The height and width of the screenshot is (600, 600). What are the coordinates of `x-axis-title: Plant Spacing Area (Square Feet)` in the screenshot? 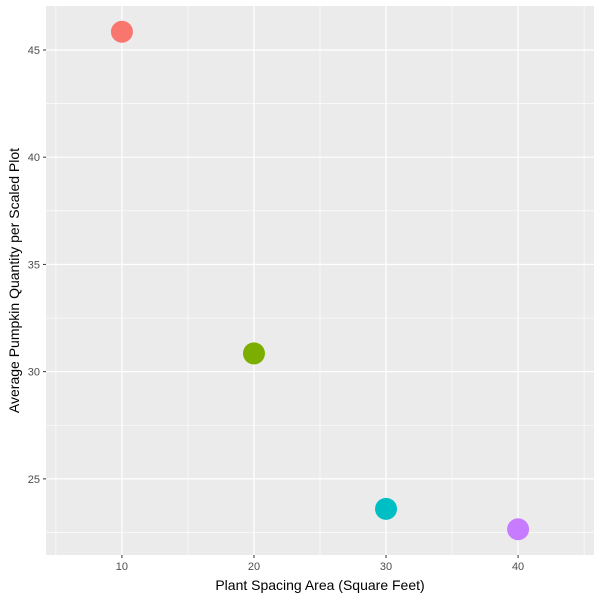 It's located at (319, 585).